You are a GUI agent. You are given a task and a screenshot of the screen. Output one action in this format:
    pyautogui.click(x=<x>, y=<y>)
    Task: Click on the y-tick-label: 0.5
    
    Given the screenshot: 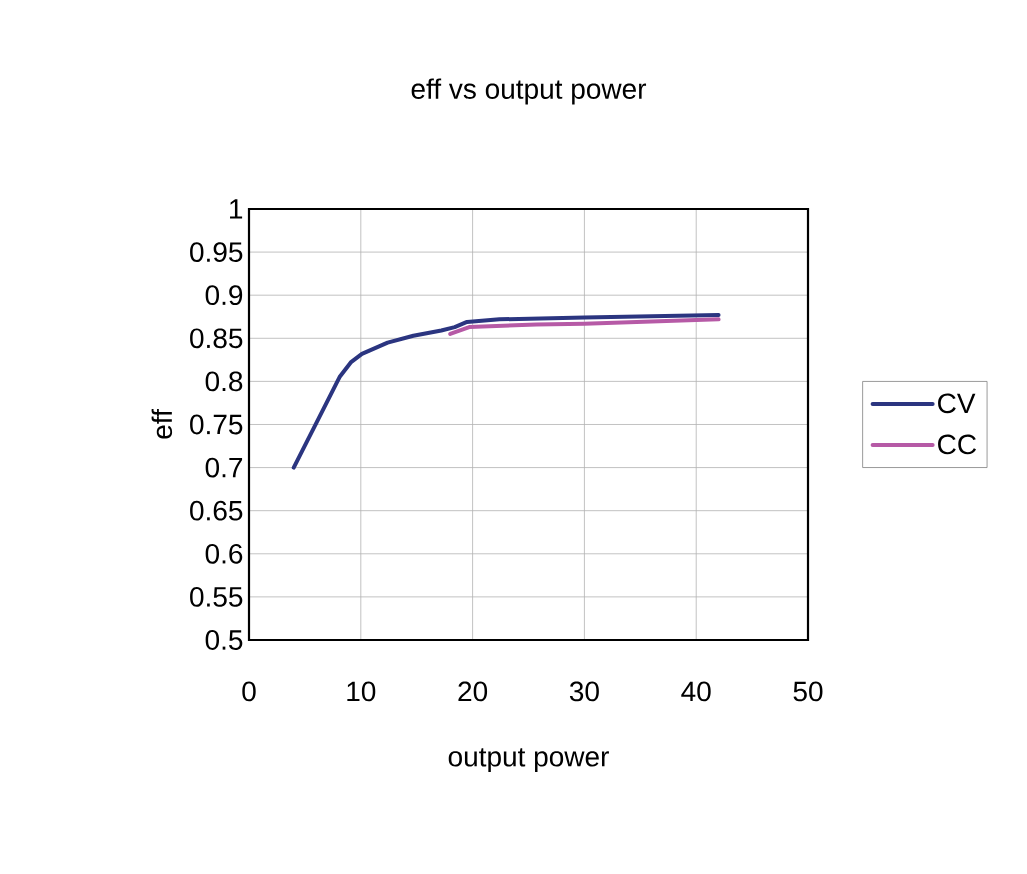 What is the action you would take?
    pyautogui.click(x=224, y=640)
    